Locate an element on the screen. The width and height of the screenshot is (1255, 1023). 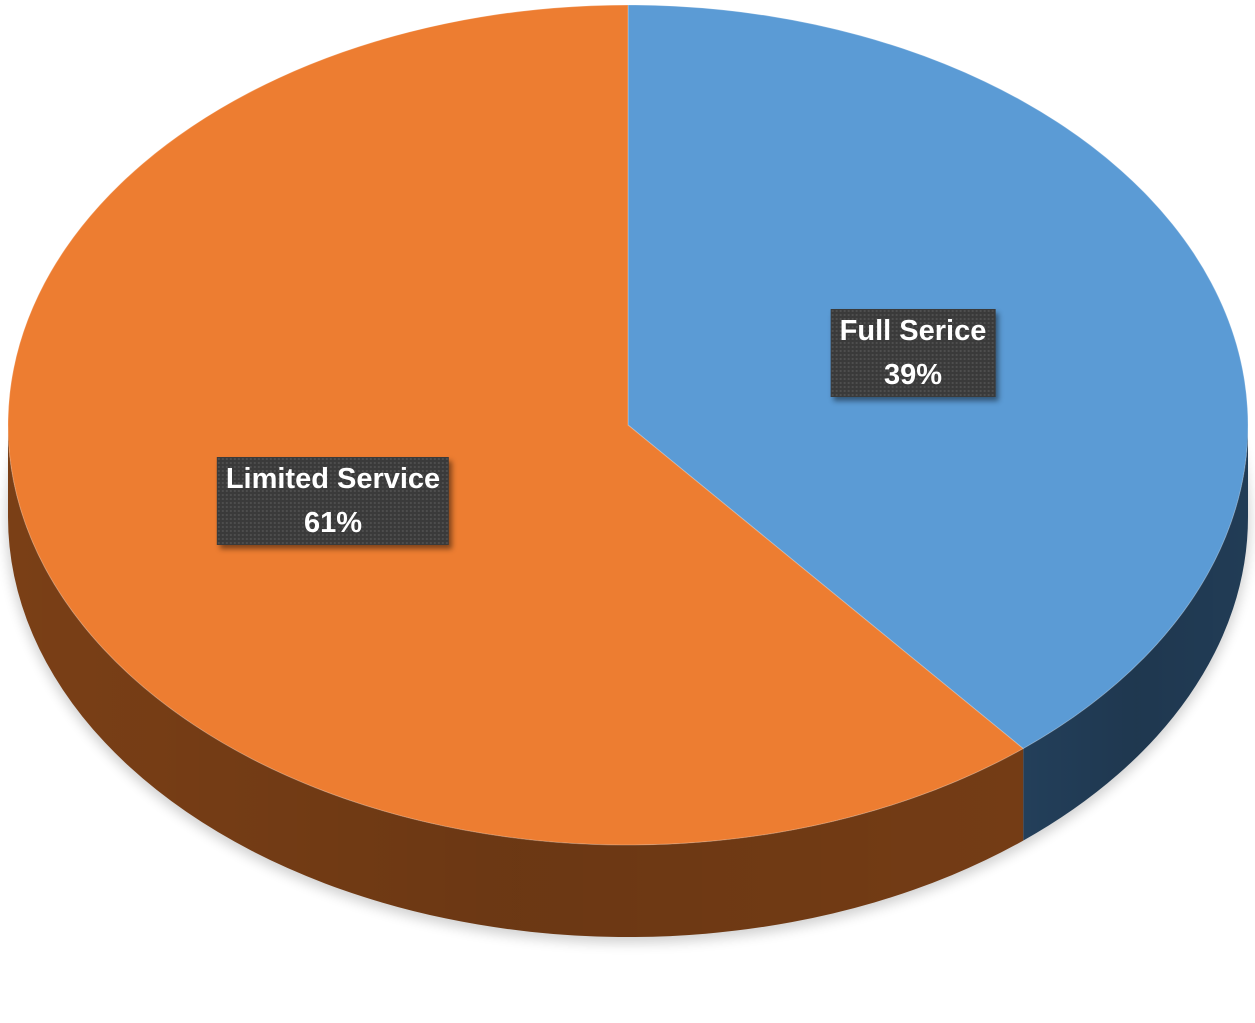
pie-side-shade-full-serice is located at coordinates (1135, 633).